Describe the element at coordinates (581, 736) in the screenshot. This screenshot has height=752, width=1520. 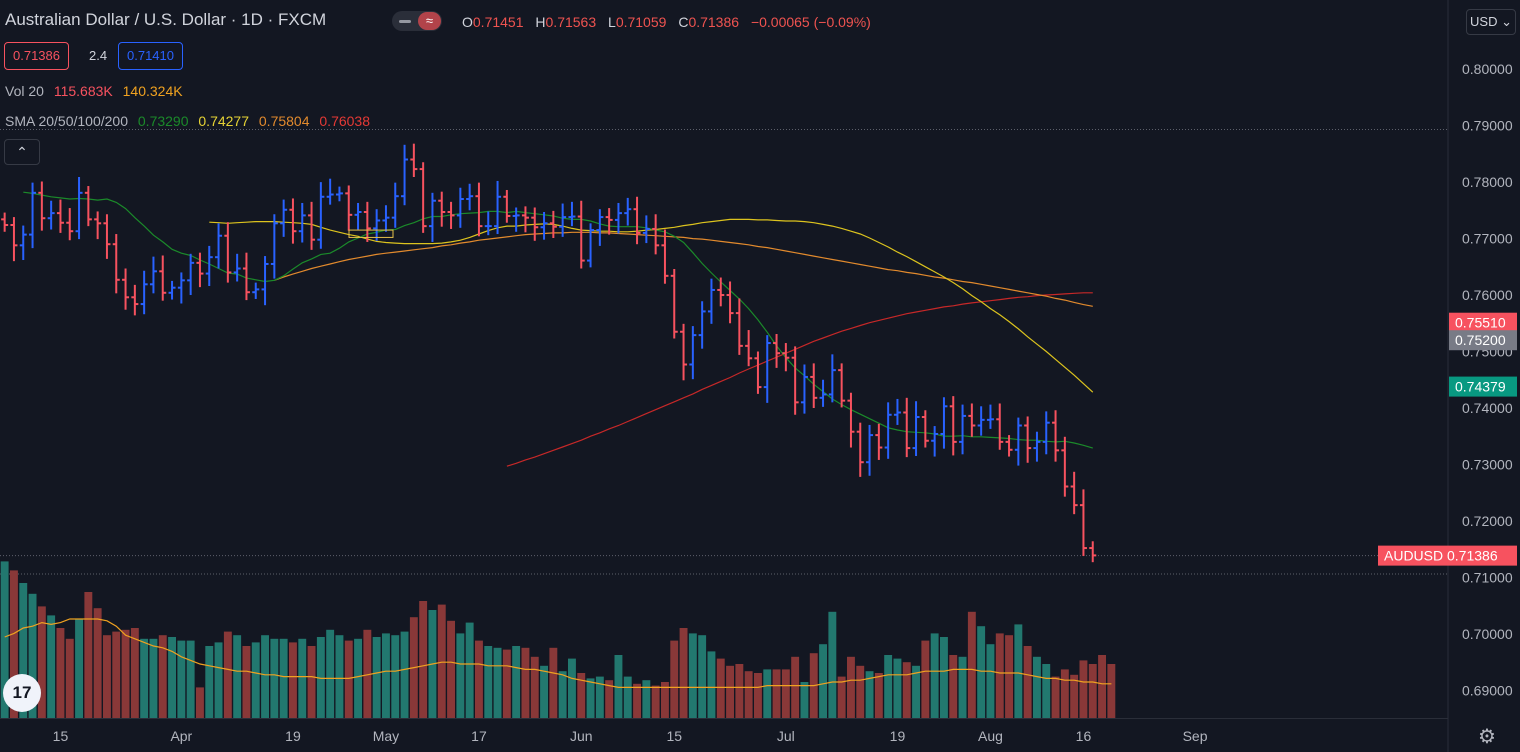
I see `time-tick-label: Jun` at that location.